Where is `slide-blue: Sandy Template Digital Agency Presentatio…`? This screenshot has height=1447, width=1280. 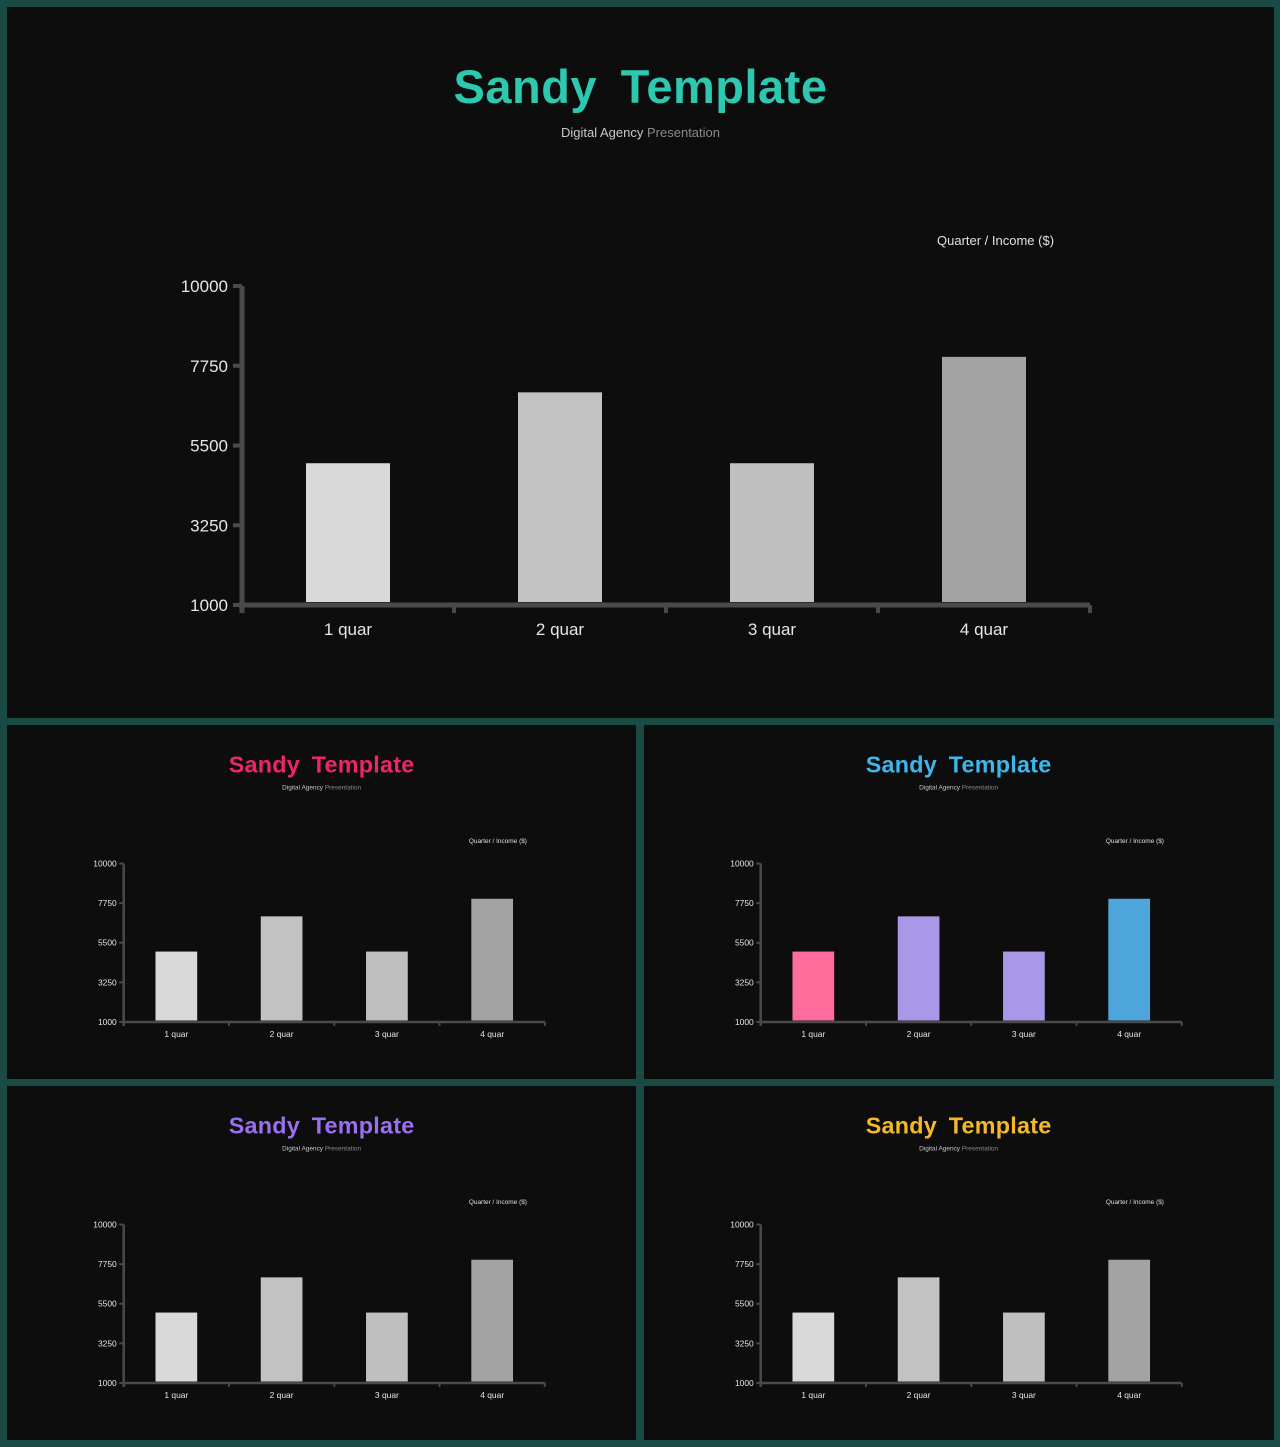 slide-blue: Sandy Template Digital Agency Presentatio… is located at coordinates (959, 902).